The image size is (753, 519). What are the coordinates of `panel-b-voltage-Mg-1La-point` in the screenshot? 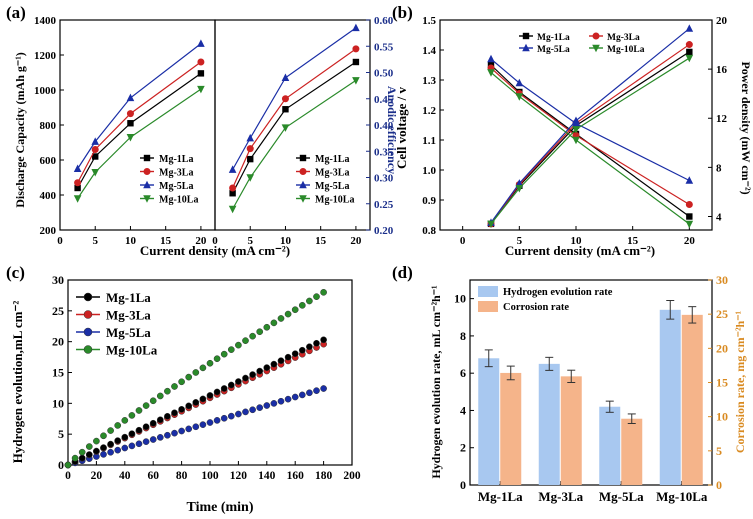 It's located at (689, 216).